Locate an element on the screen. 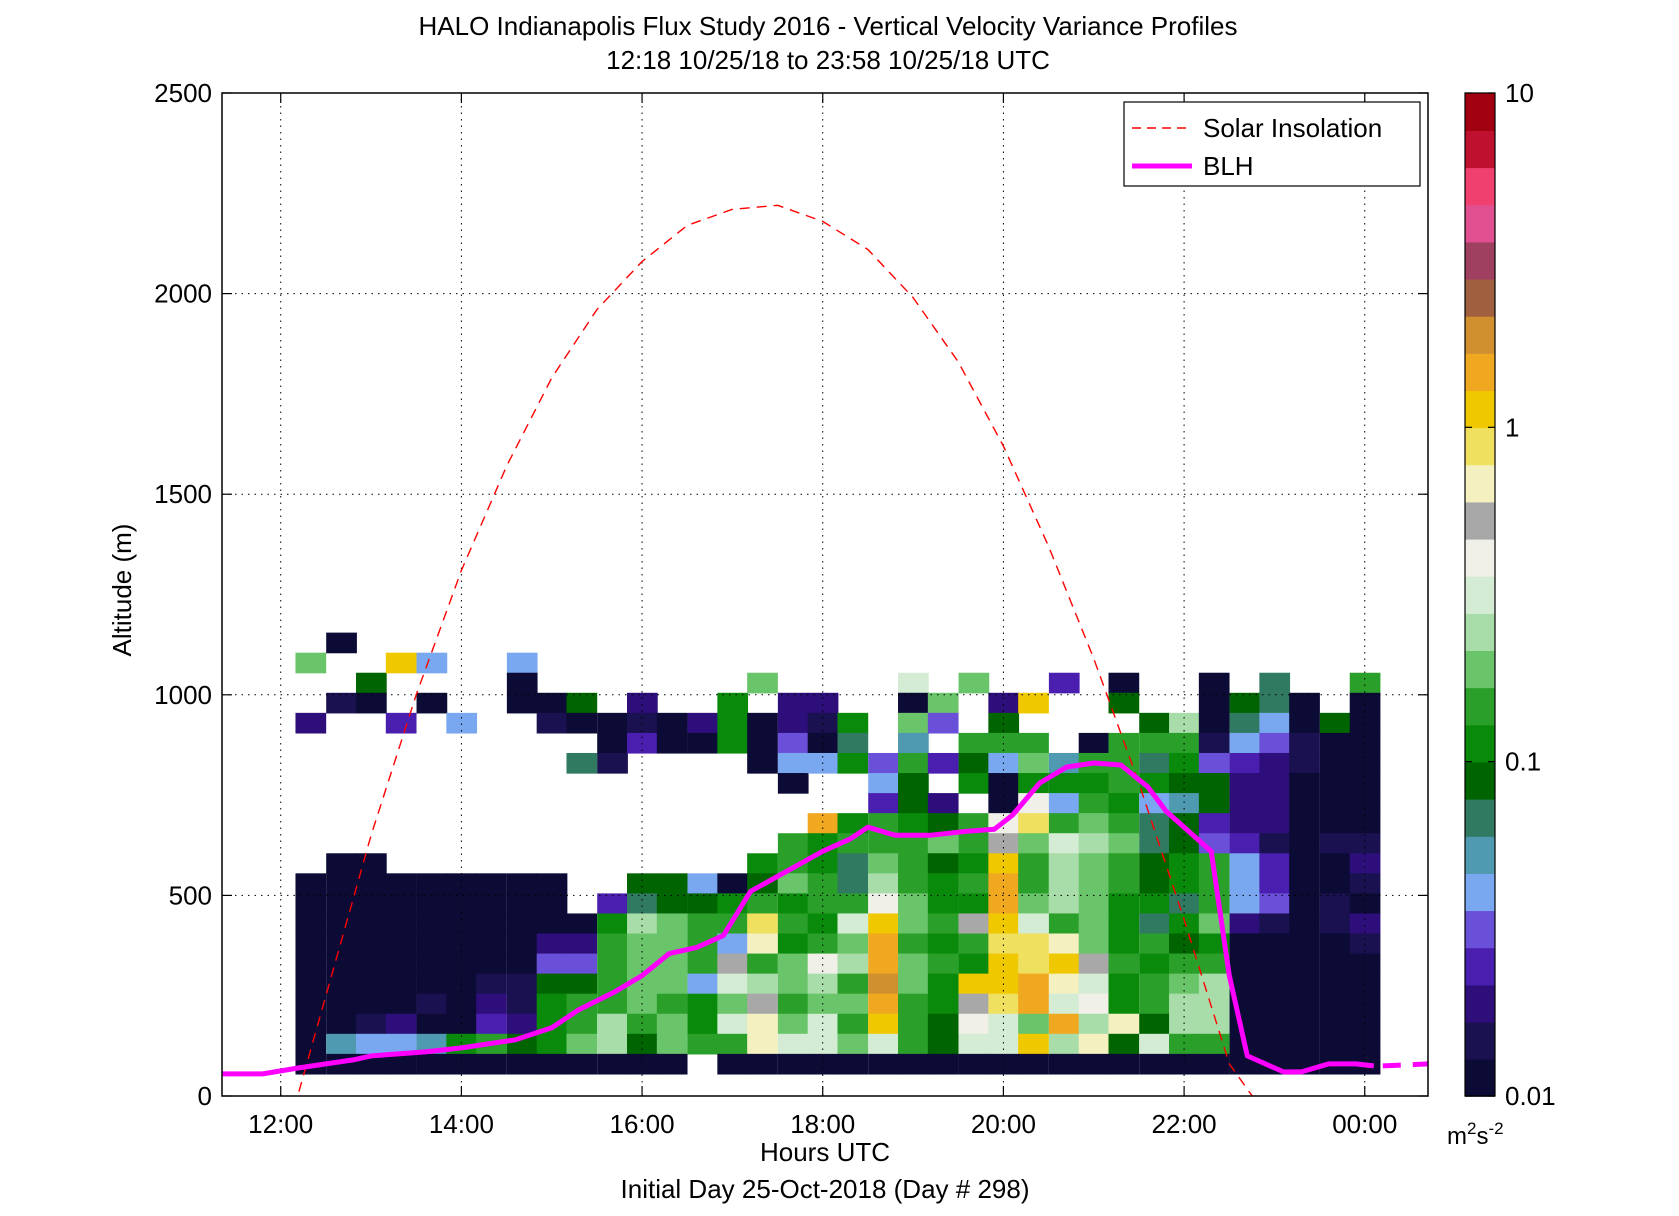 Image resolution: width=1679 pixels, height=1216 pixels. x-tick-label: 00:00 is located at coordinates (1364, 1124).